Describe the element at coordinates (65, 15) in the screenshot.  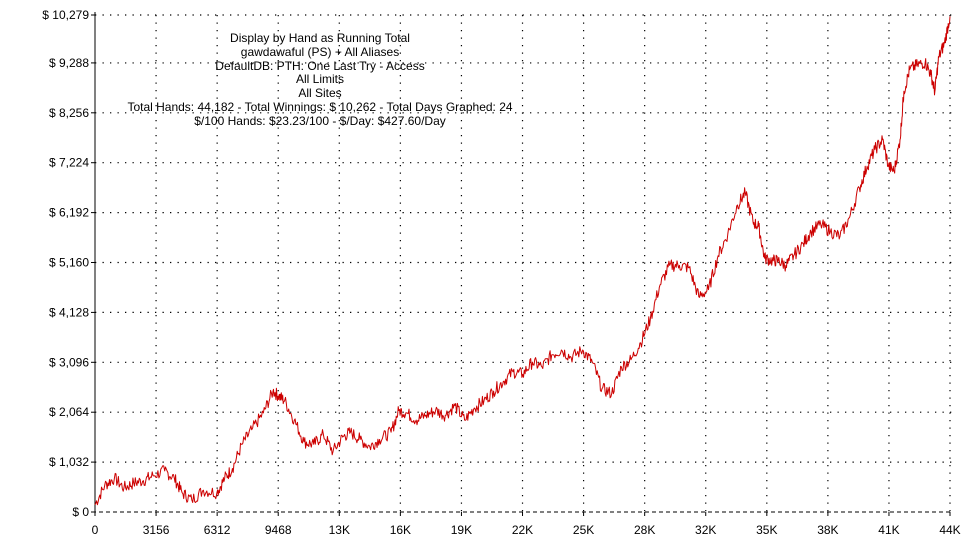
I see `y-tick-label: $ 10,279` at that location.